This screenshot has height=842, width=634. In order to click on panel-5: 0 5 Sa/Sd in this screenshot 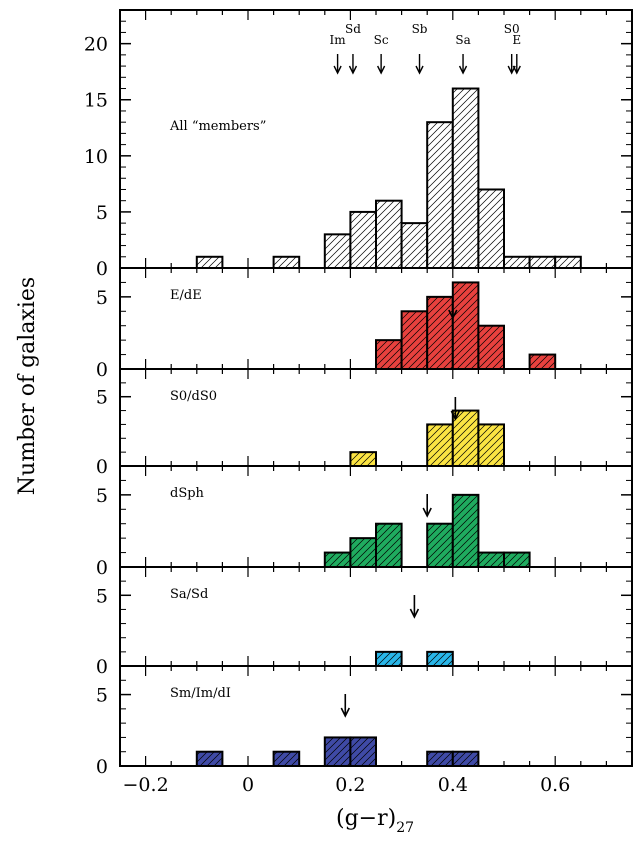, I will do `click(364, 622)`.